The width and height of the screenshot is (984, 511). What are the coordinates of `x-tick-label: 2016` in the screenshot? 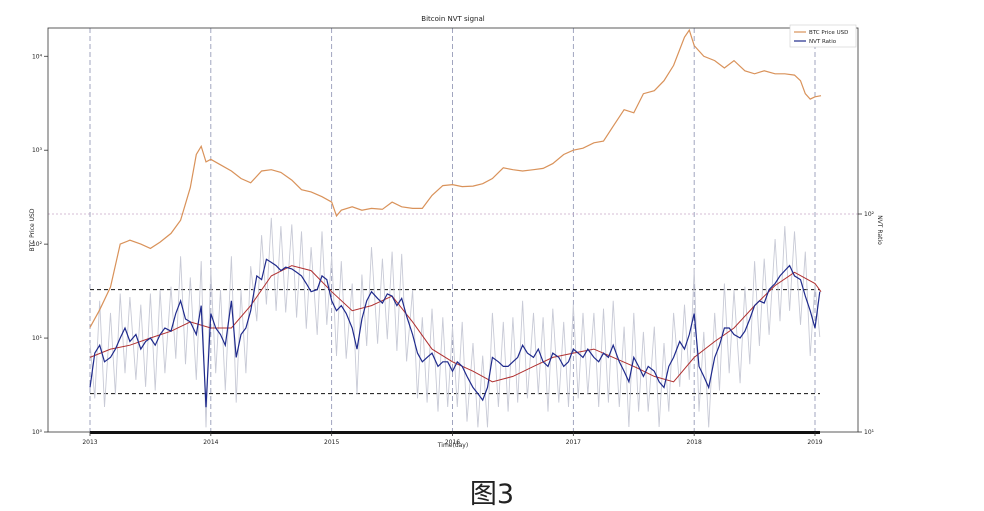 It's located at (452, 442).